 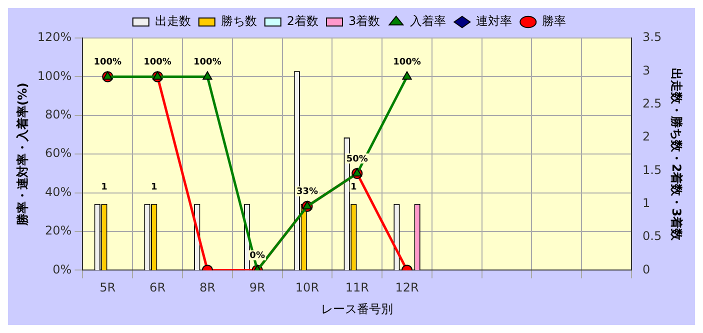 I want to click on y2-tick-label: 3.5, so click(x=652, y=37).